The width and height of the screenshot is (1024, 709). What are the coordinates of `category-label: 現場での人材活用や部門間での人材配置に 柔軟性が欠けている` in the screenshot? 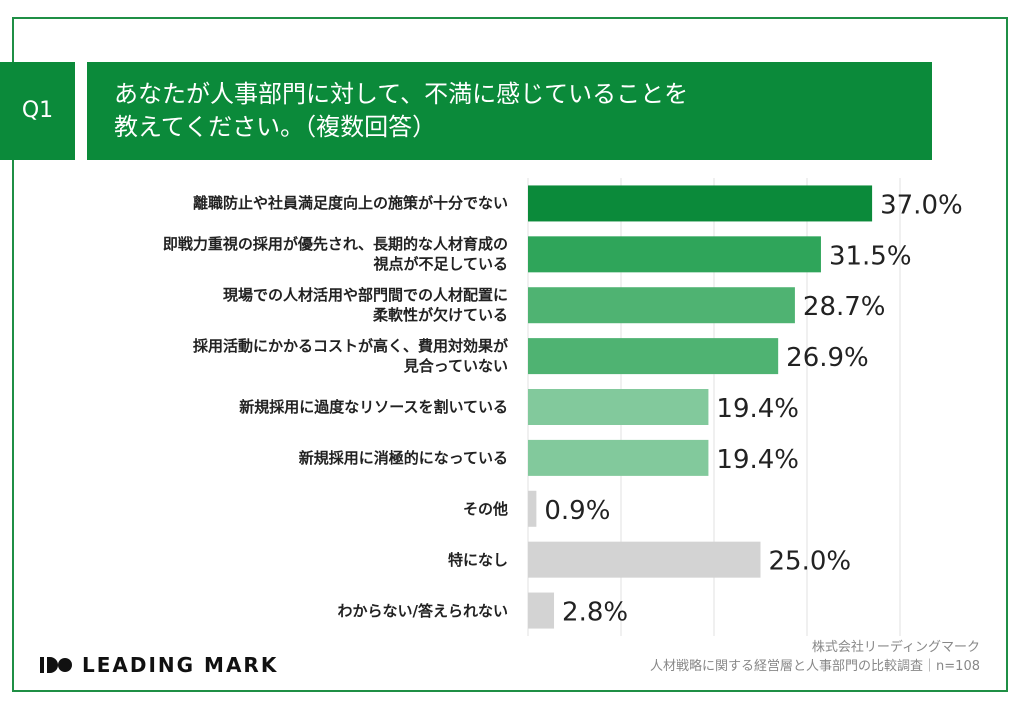 It's located at (365, 305).